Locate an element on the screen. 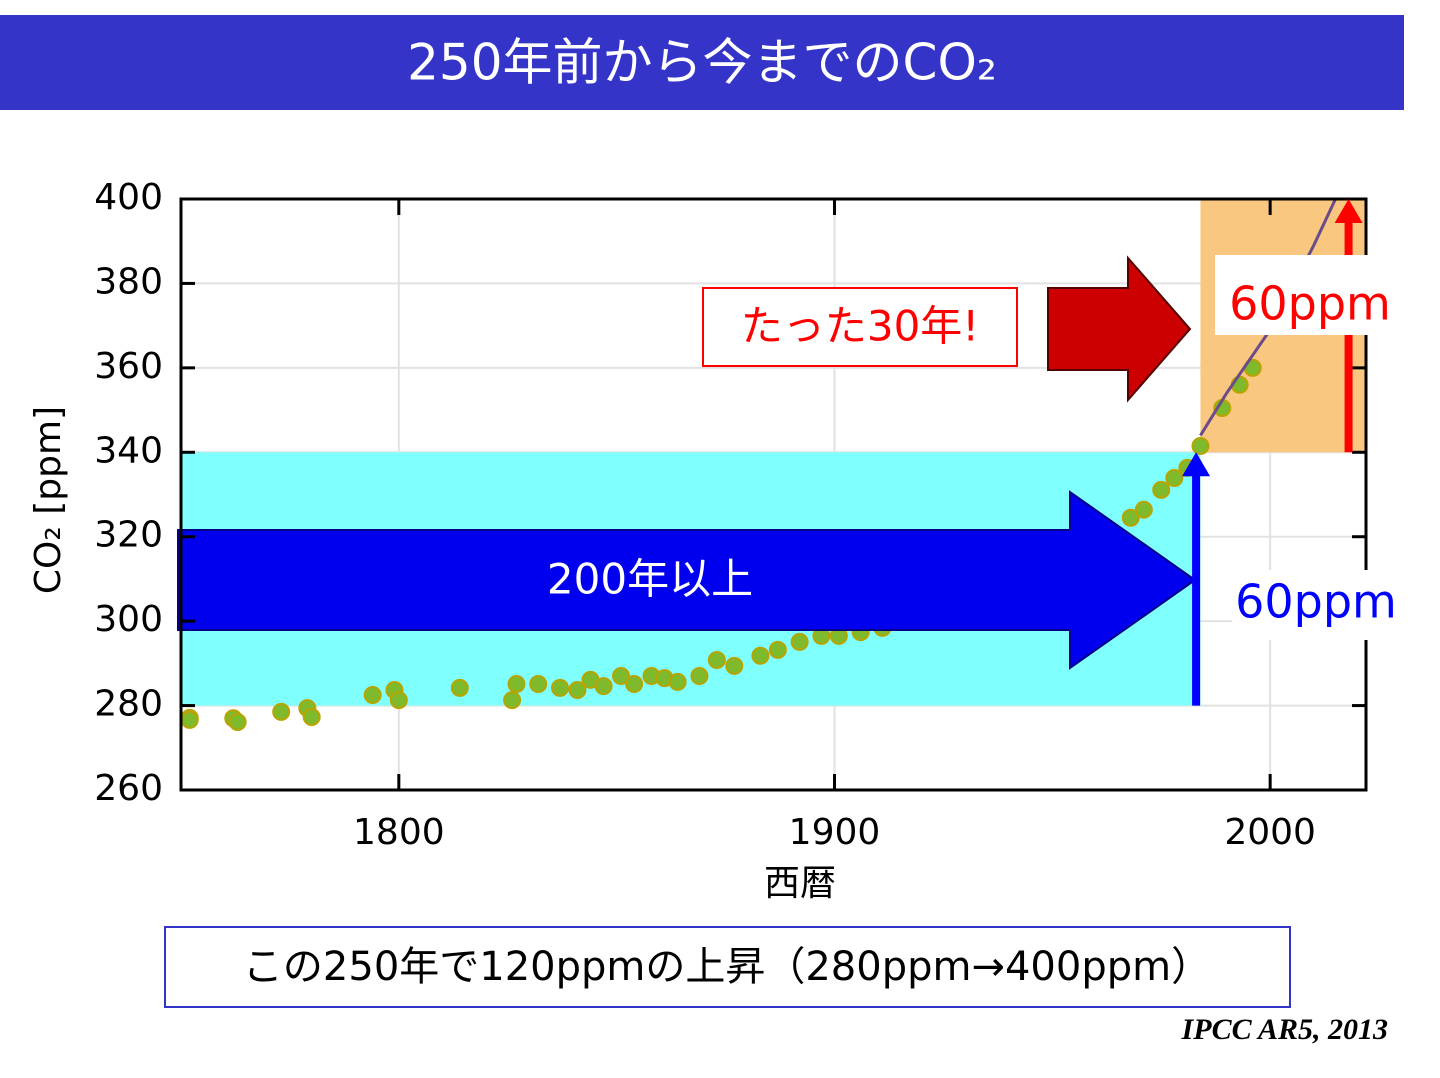  arrow-label: たった30年! is located at coordinates (860, 326).